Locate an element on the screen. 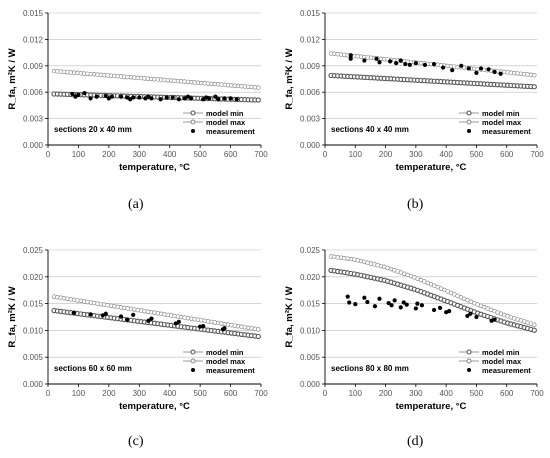 Image resolution: width=550 pixels, height=458 pixels. x-tick-label: 300 is located at coordinates (416, 154).